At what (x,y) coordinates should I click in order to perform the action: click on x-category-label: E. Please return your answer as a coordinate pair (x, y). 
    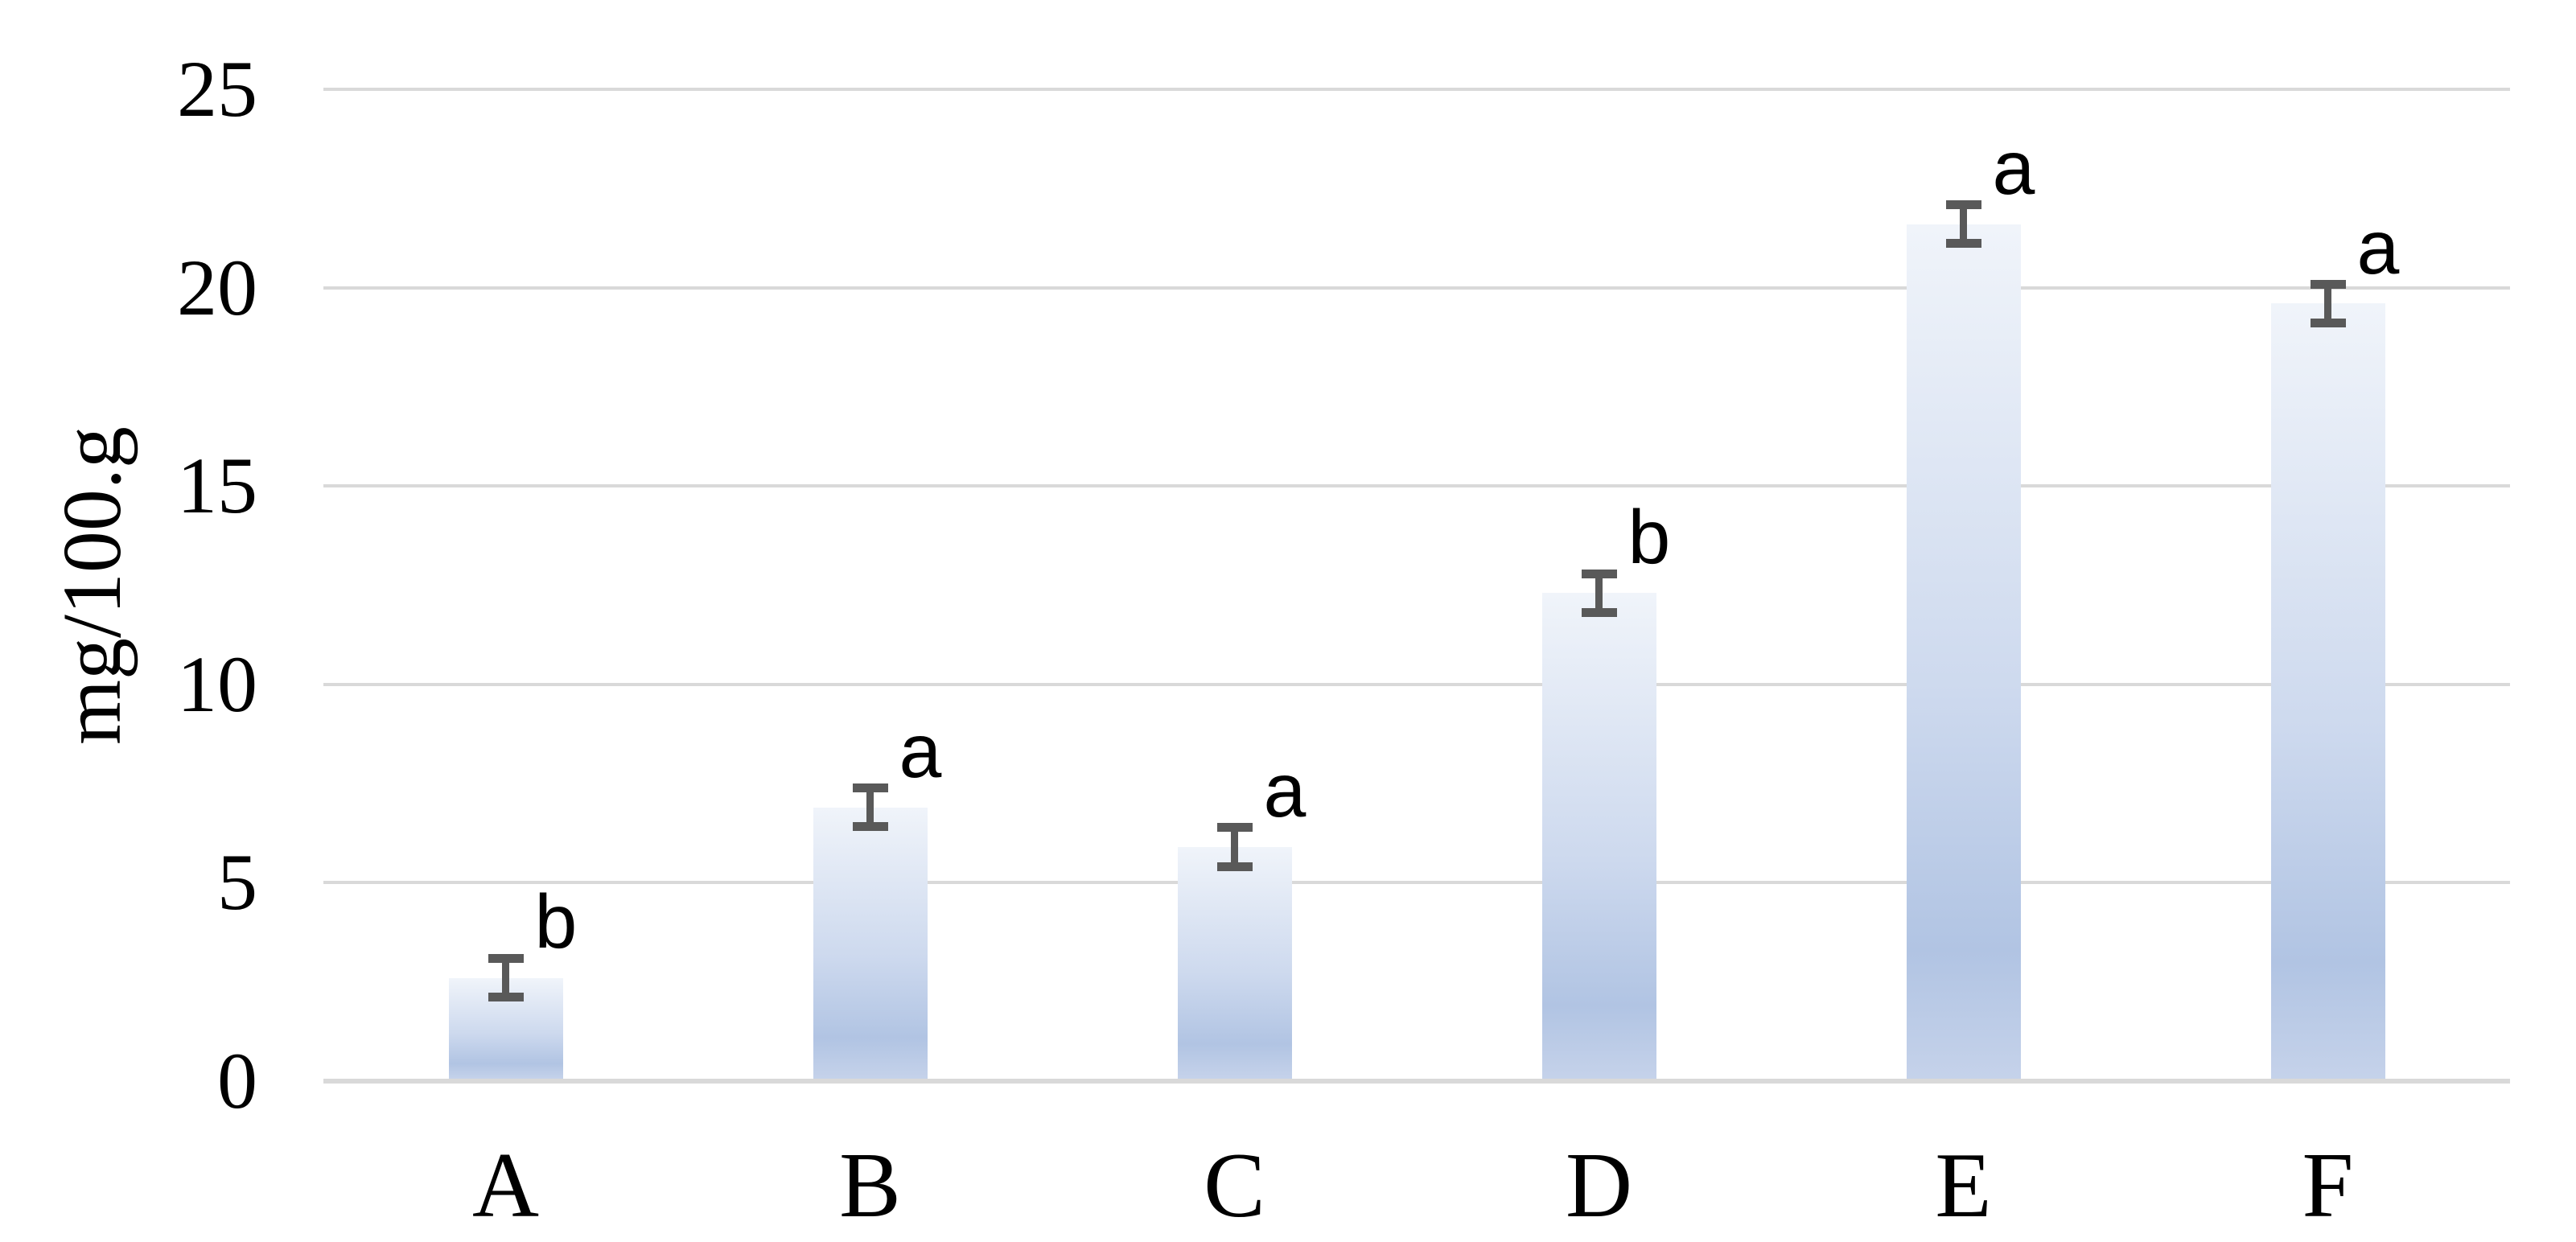
    Looking at the image, I should click on (1963, 1185).